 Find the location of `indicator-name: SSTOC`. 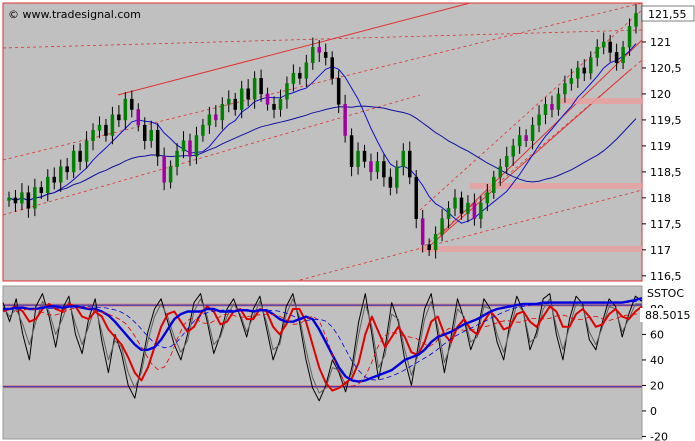

indicator-name: SSTOC is located at coordinates (665, 293).